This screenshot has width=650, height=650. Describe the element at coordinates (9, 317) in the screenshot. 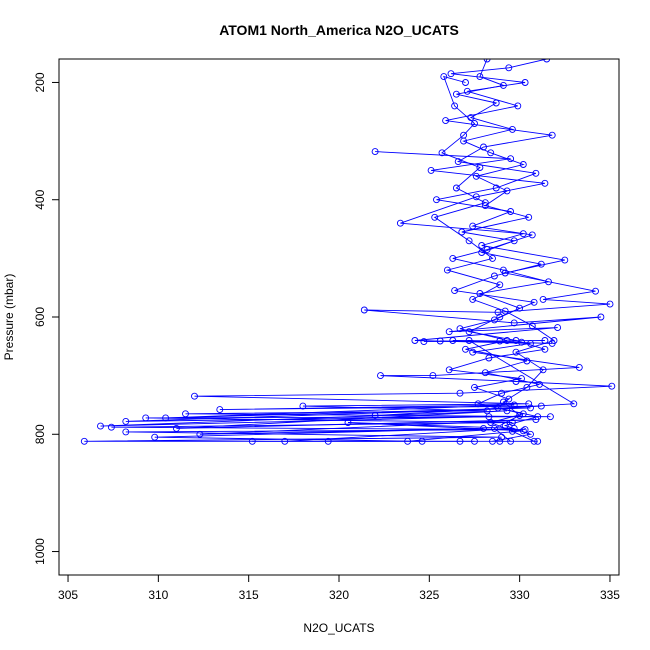

I see `y-axis-label: Pressure (mbar)` at that location.